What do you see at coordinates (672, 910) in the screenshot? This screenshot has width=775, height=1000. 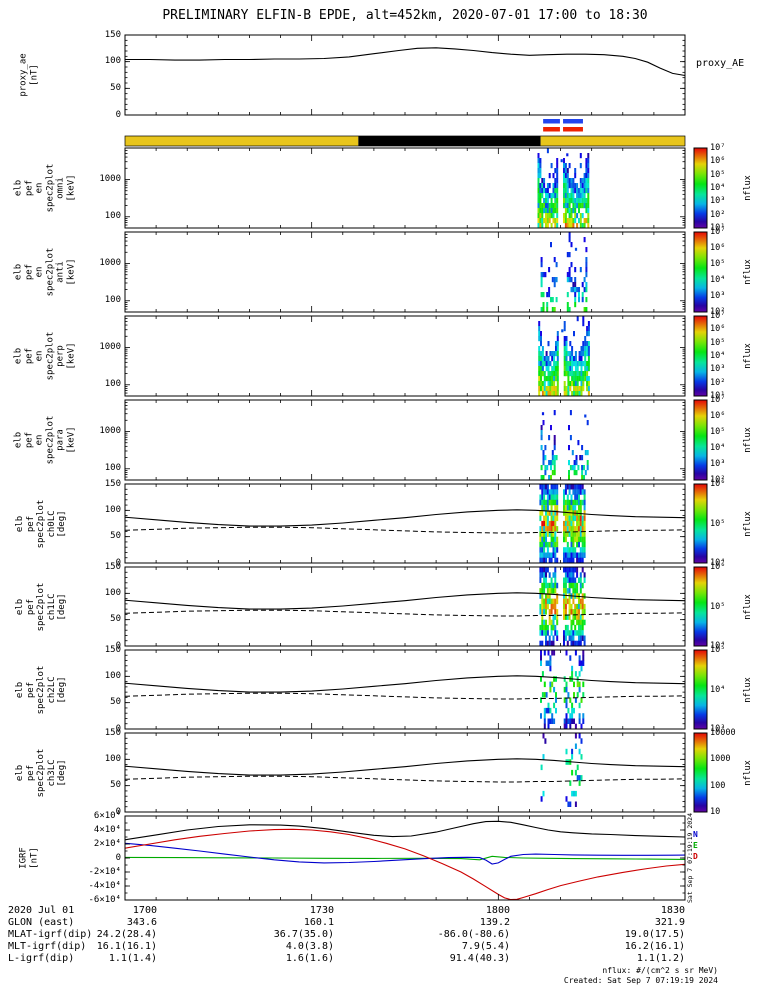 I see `eph-value: 1830` at bounding box center [672, 910].